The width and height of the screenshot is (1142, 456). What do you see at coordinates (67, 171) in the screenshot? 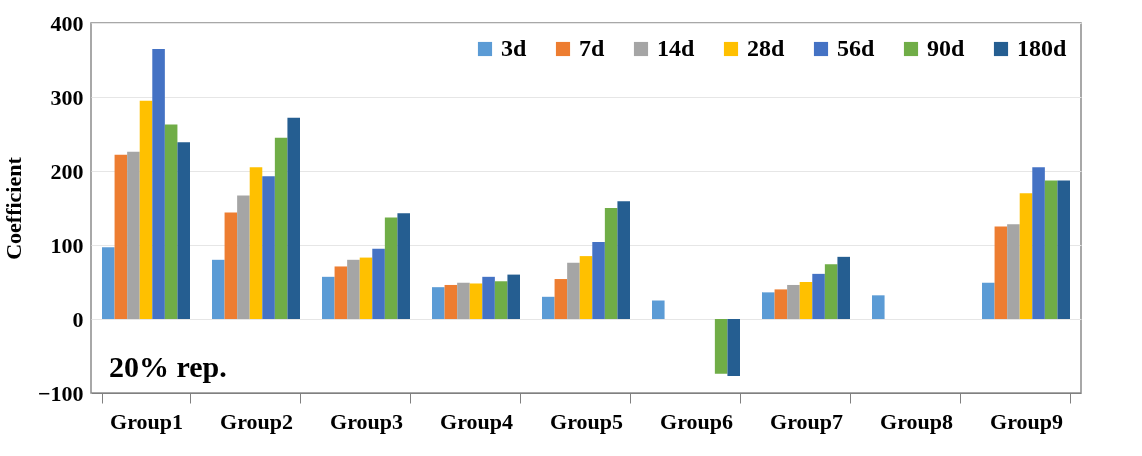
I see `y-tick-label: 200` at bounding box center [67, 171].